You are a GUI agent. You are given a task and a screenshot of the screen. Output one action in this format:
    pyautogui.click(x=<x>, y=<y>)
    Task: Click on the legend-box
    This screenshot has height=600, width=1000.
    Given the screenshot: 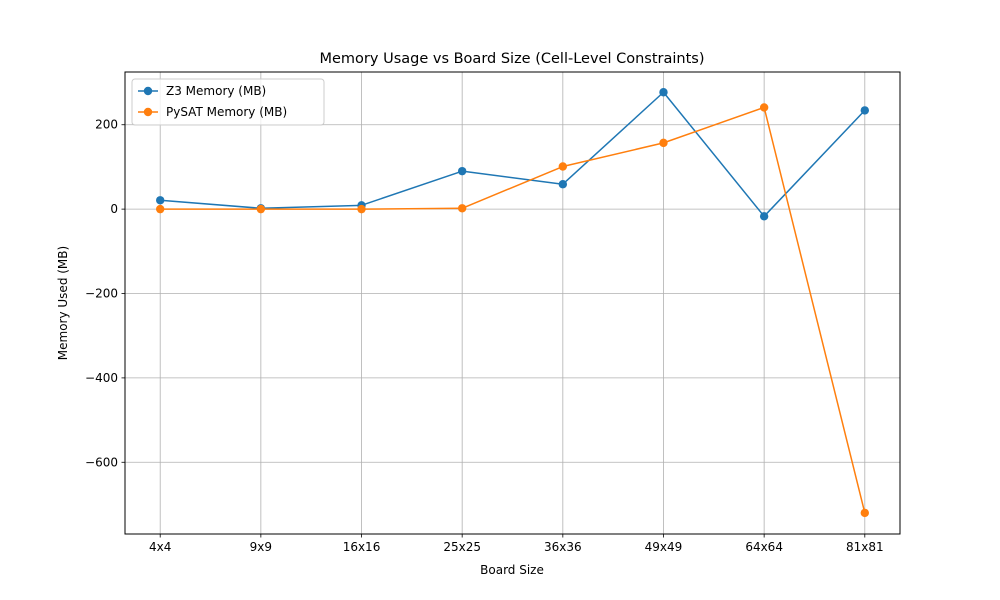 What is the action you would take?
    pyautogui.click(x=228, y=102)
    